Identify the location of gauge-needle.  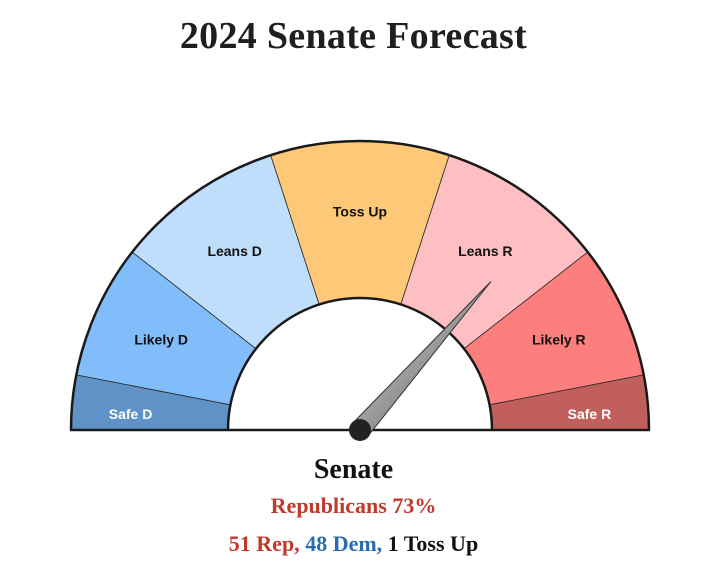
(420, 361).